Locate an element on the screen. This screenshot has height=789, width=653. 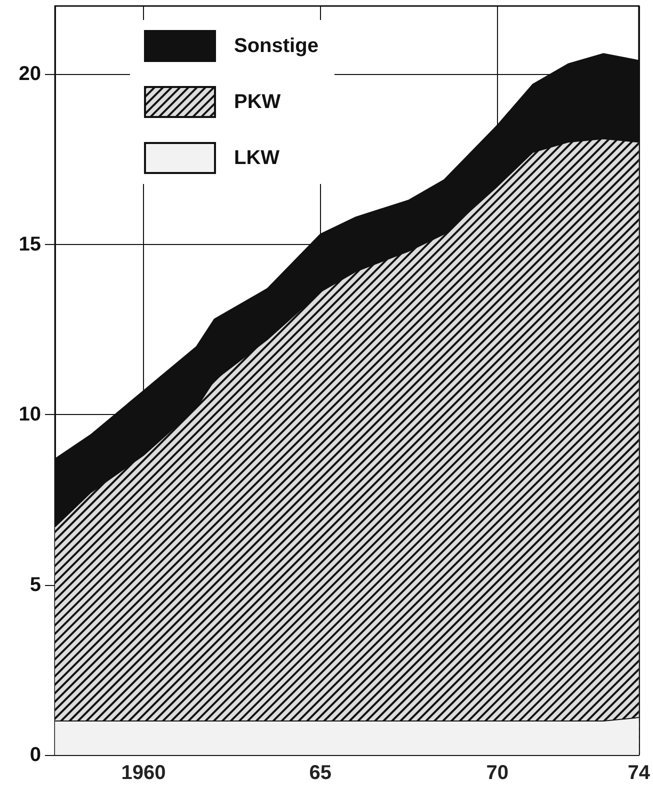
x-tick-label: 74 is located at coordinates (639, 773).